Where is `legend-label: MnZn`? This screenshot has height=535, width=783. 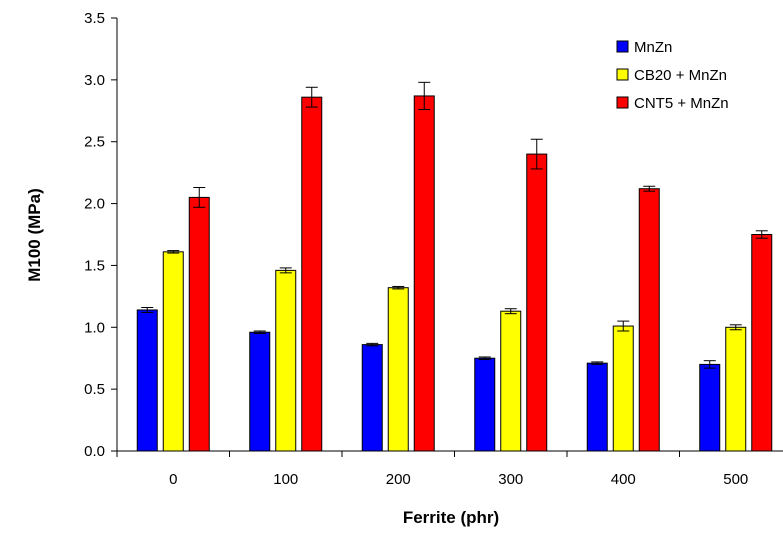 legend-label: MnZn is located at coordinates (653, 47).